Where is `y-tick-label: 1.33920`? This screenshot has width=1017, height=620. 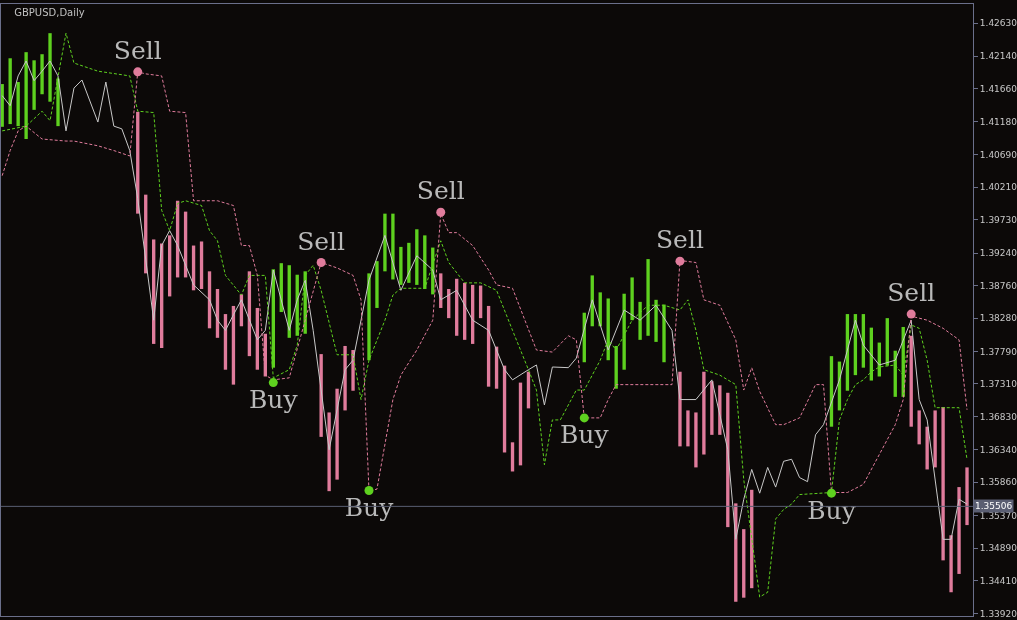 y-tick-label: 1.33920 is located at coordinates (998, 614).